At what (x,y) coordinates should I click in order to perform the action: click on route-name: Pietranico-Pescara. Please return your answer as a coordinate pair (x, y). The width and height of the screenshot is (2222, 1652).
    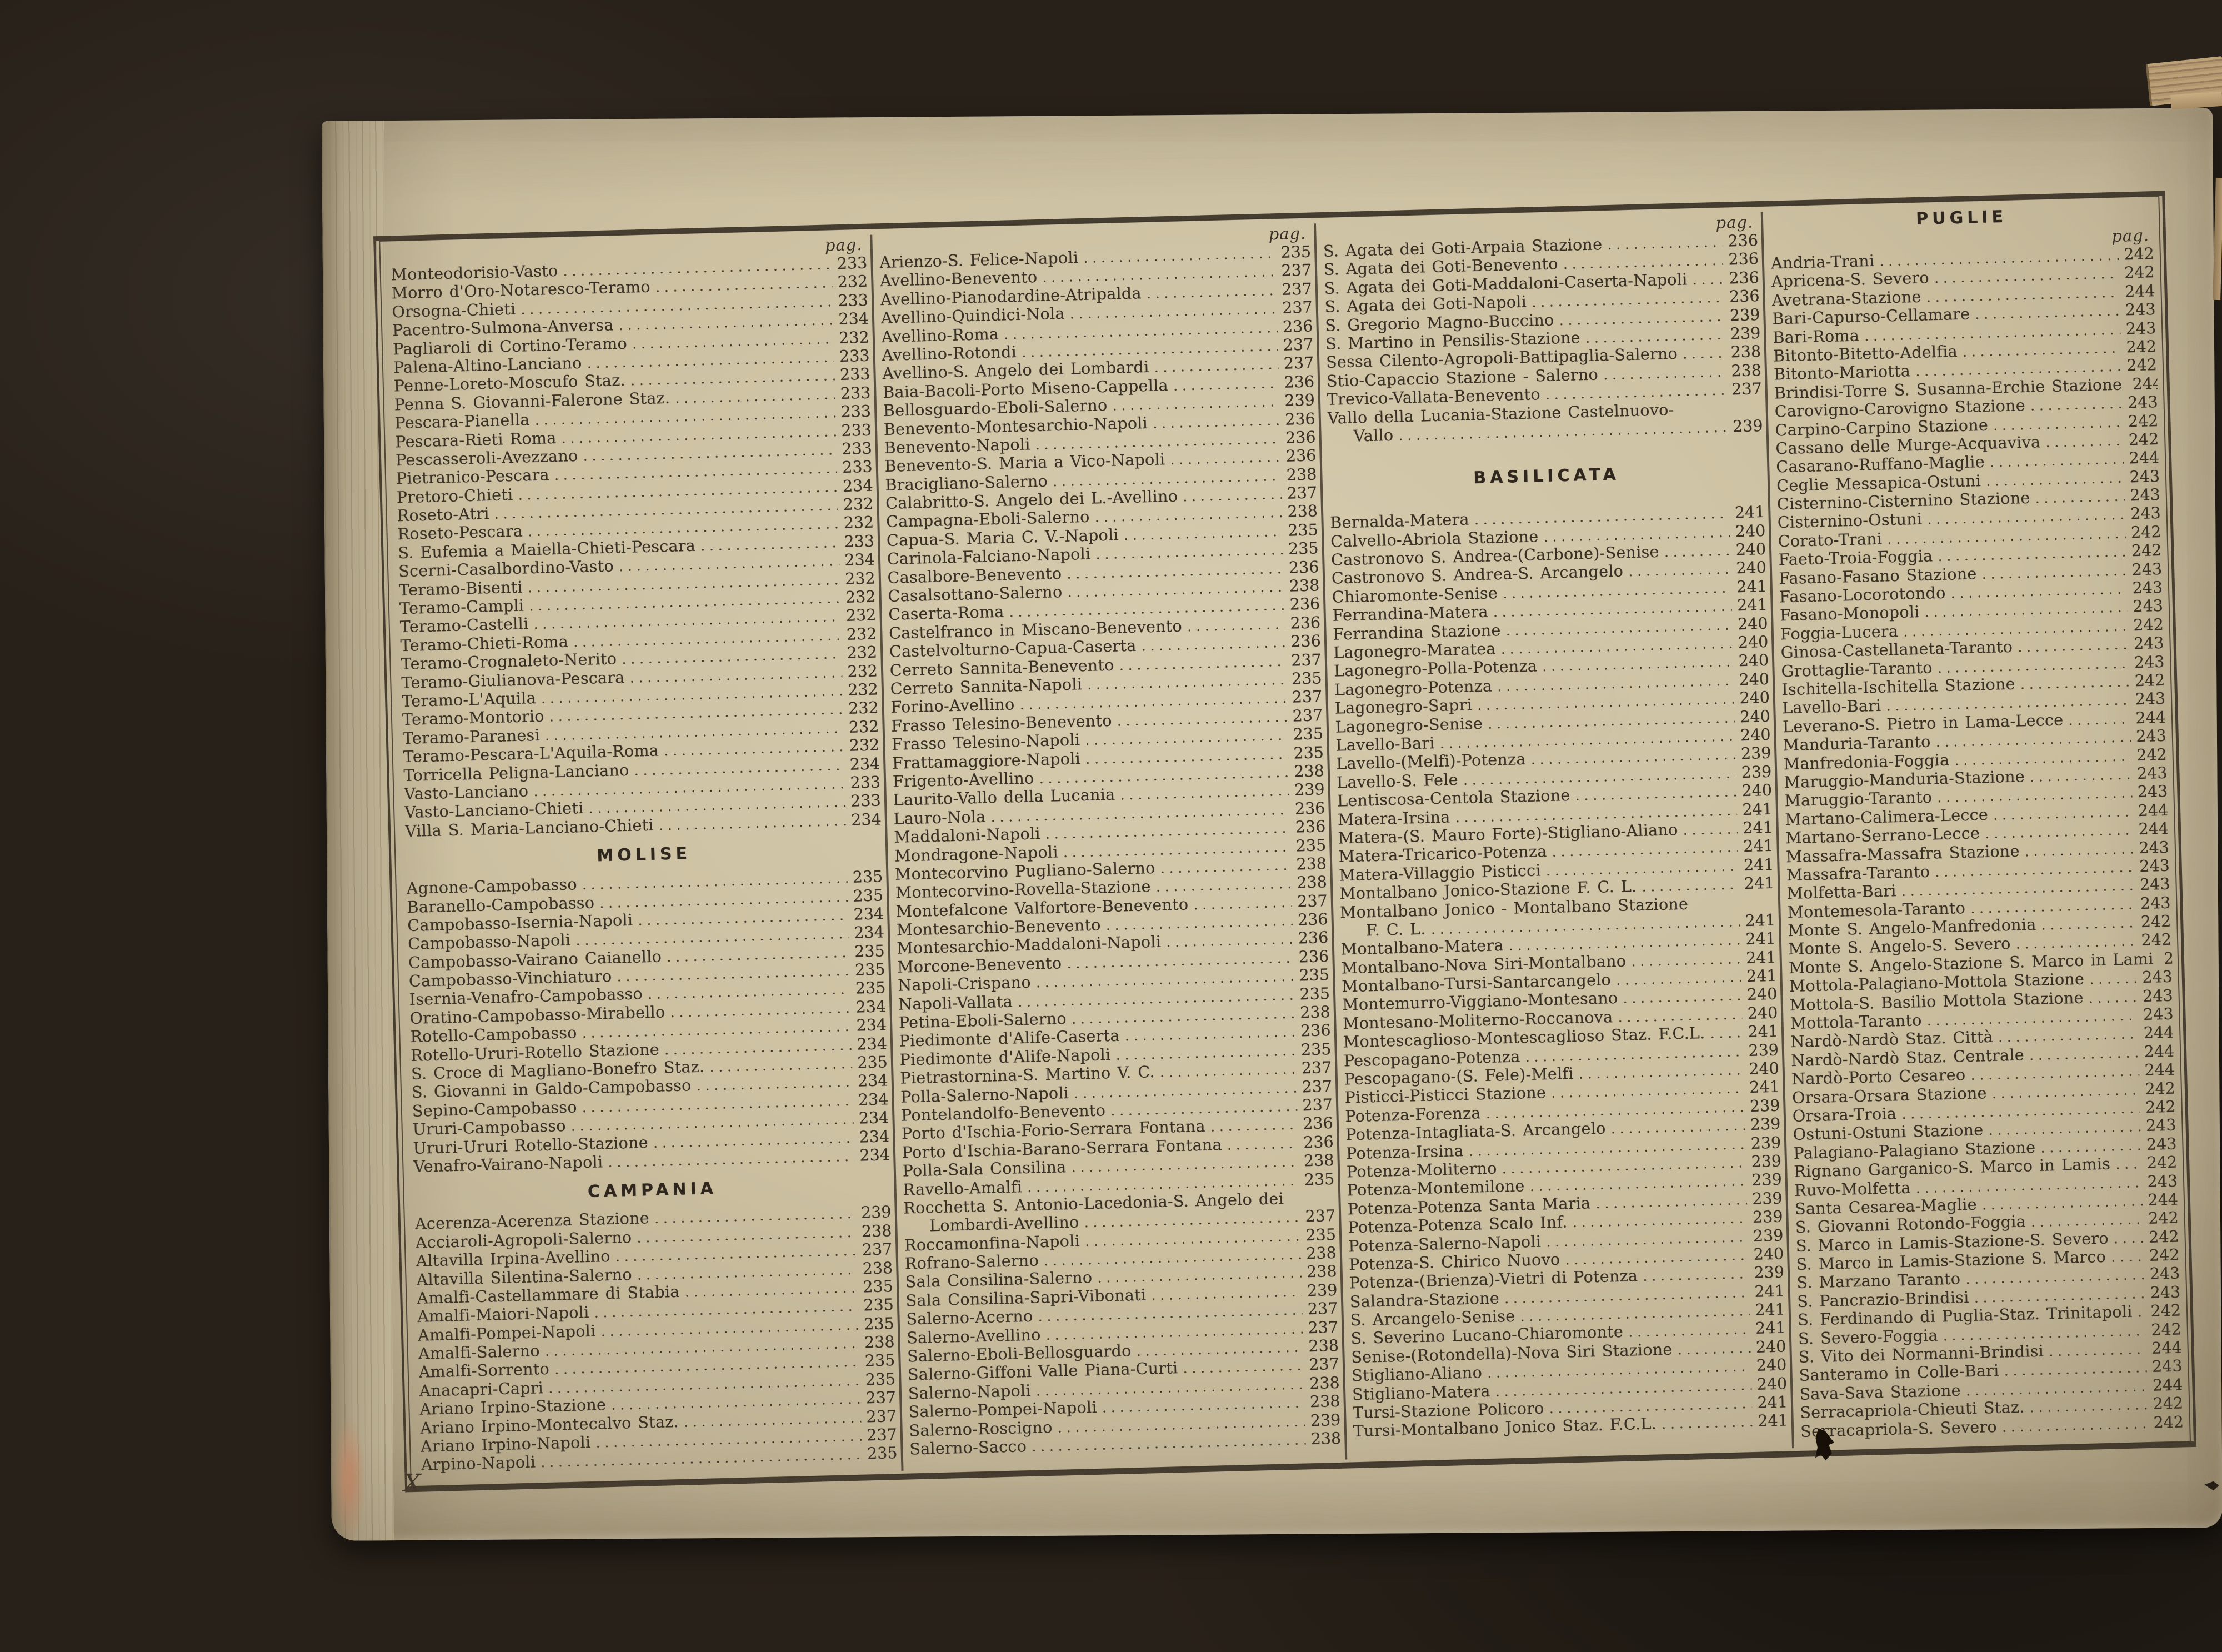
    Looking at the image, I should click on (473, 477).